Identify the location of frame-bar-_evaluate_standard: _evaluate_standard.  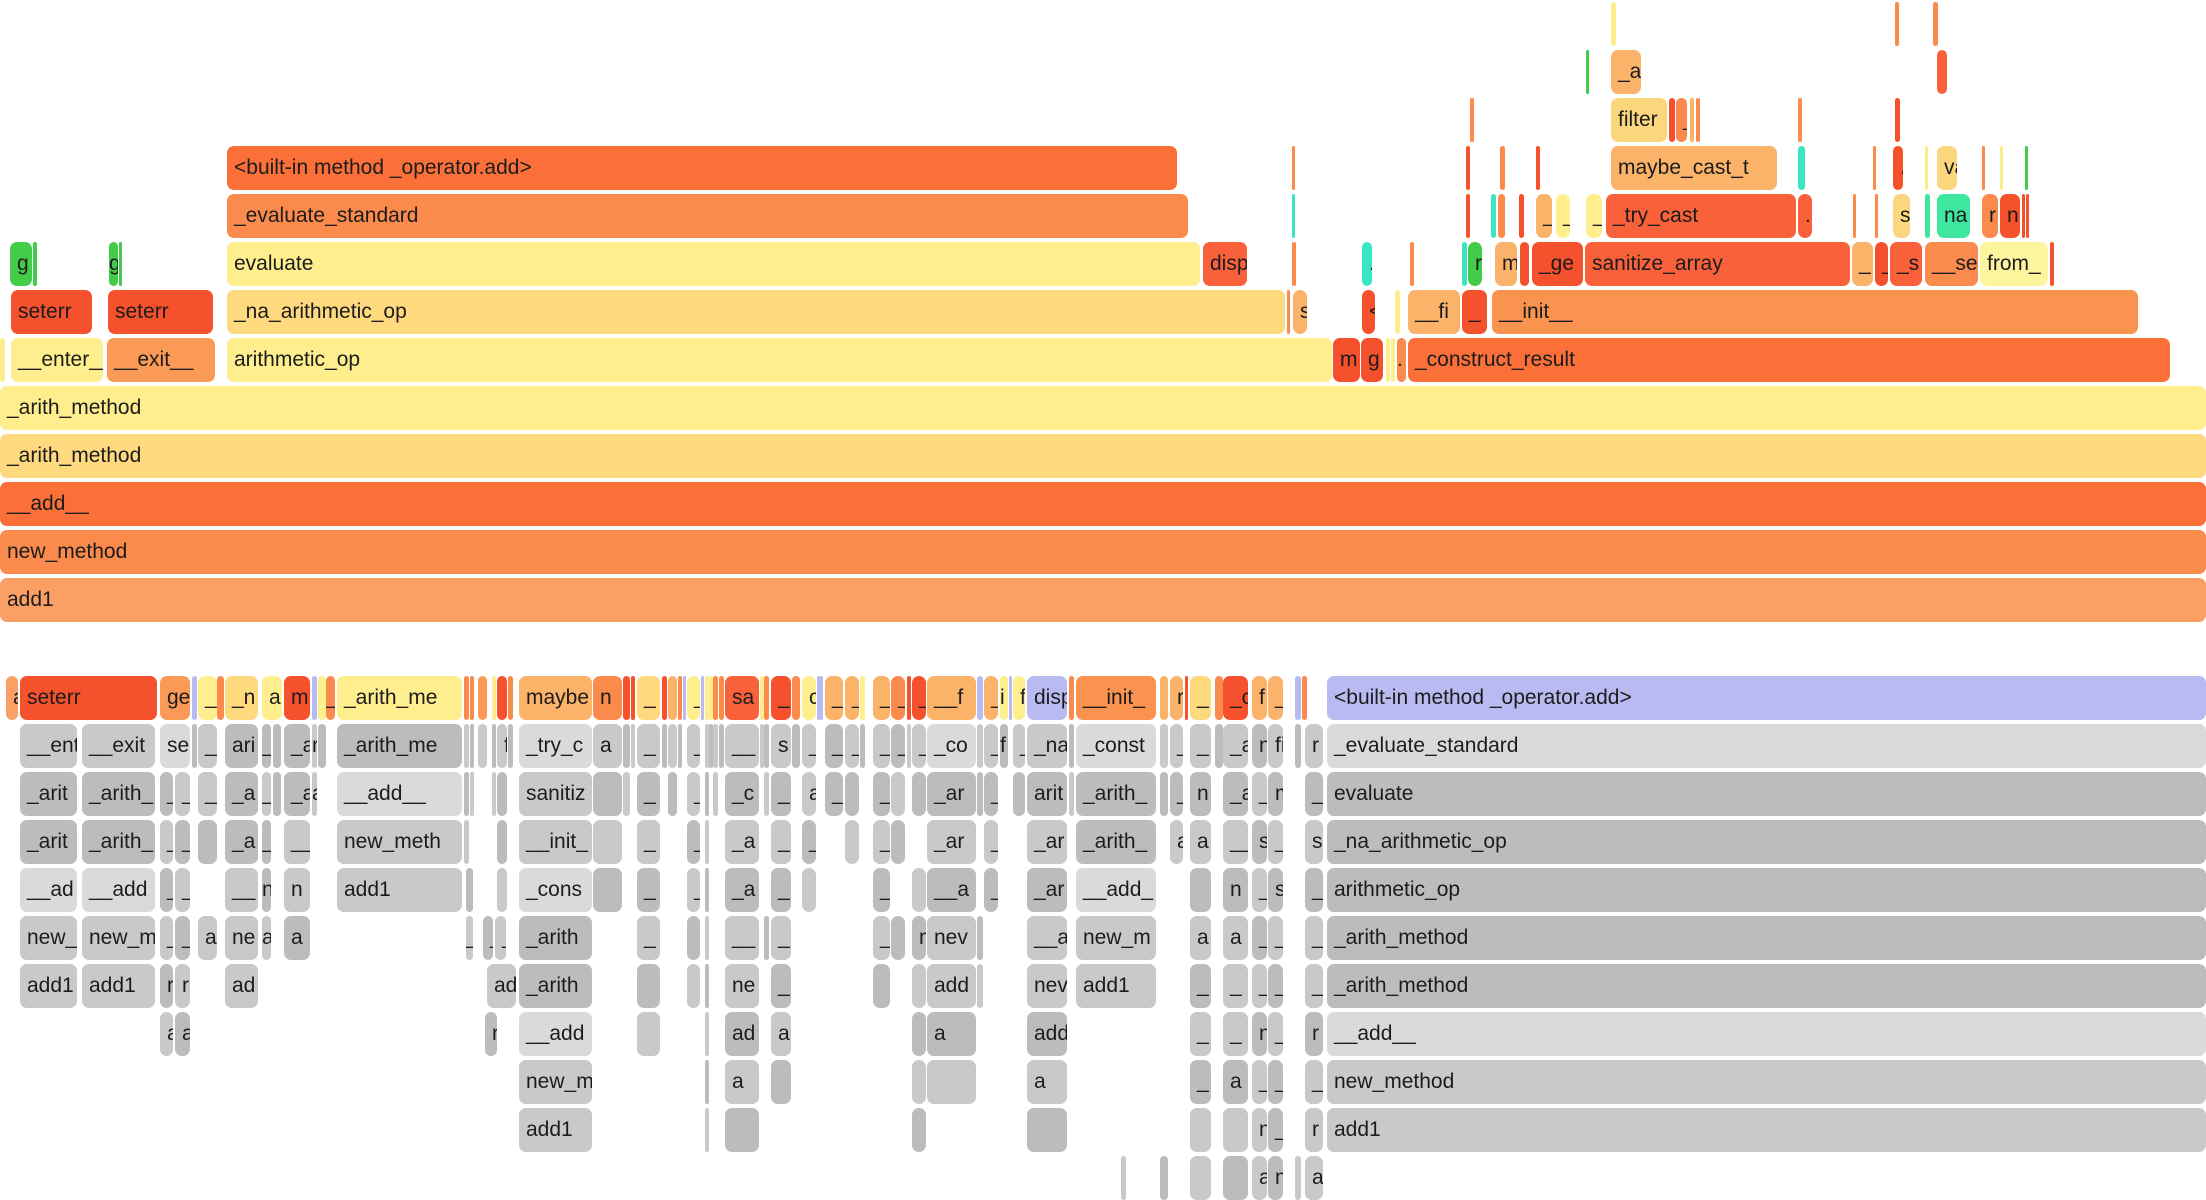
(707, 216).